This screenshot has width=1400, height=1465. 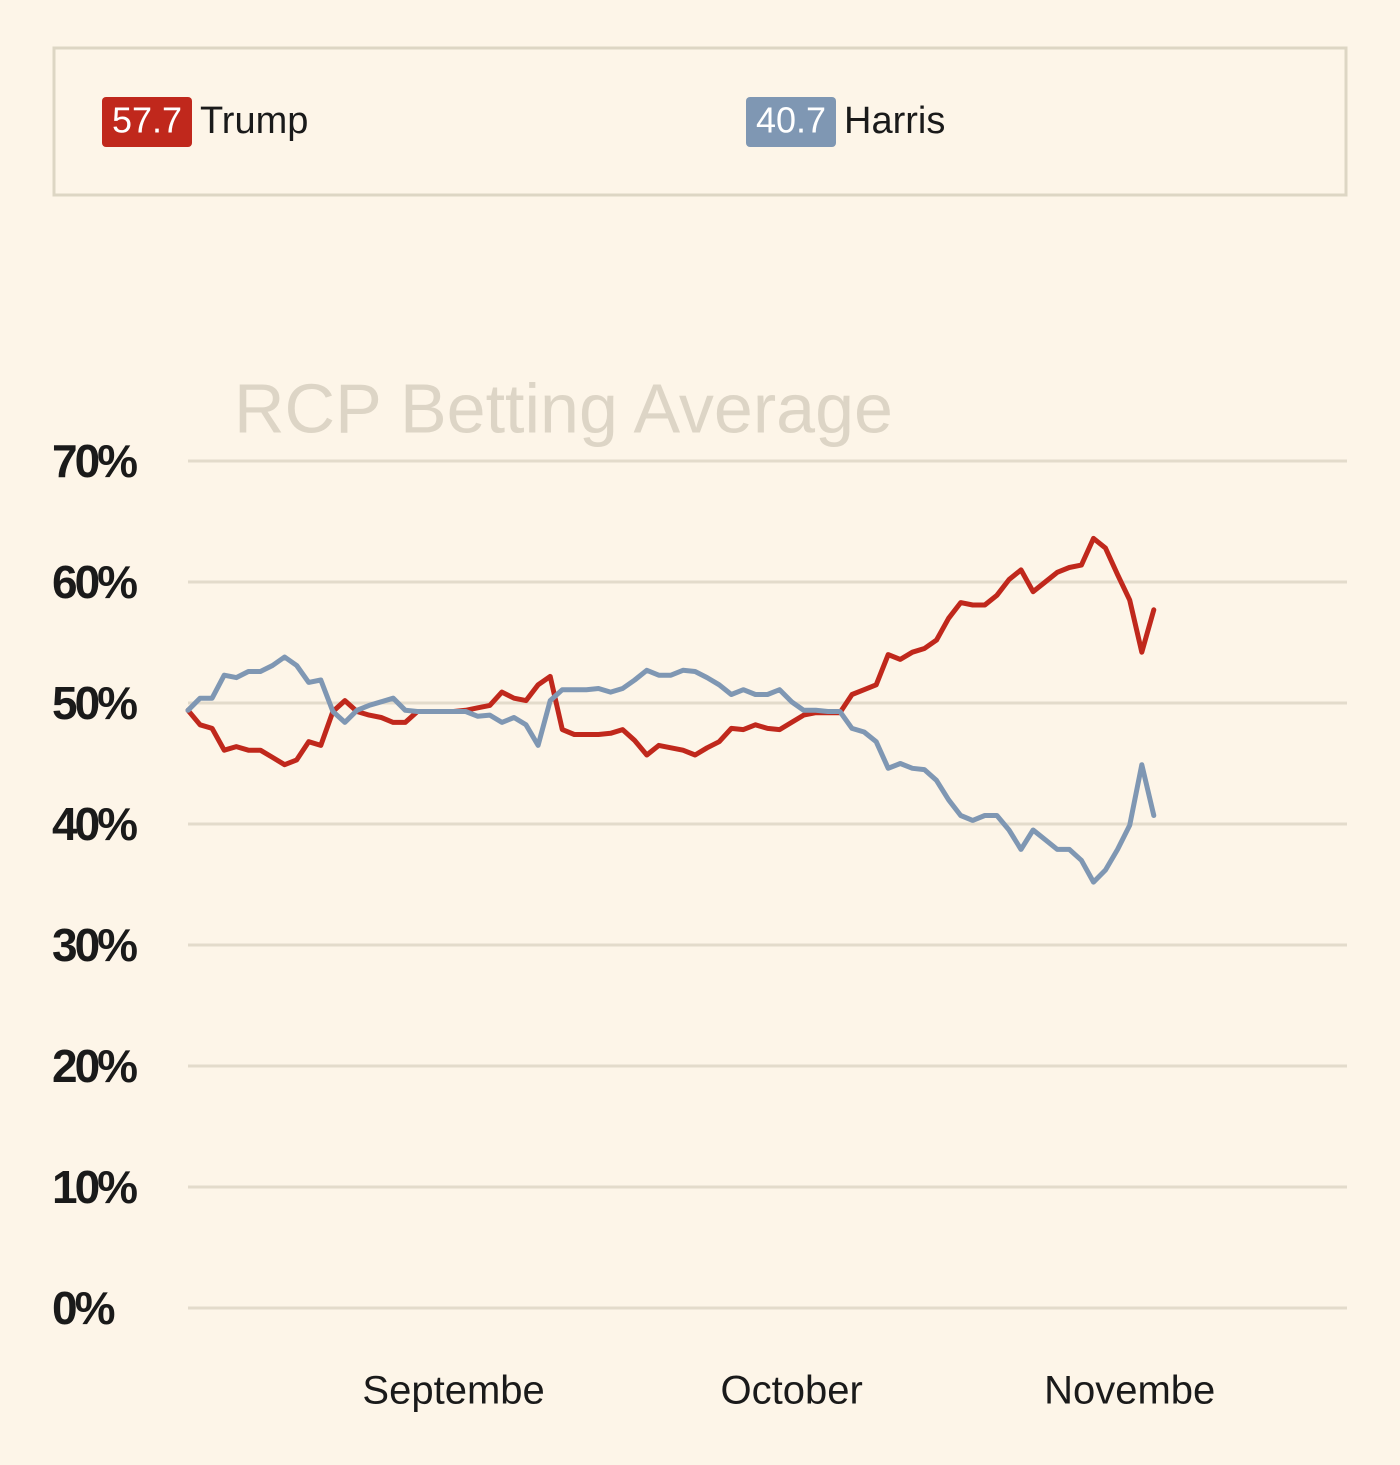 I want to click on y-tick-label: 0%, so click(x=83, y=1308).